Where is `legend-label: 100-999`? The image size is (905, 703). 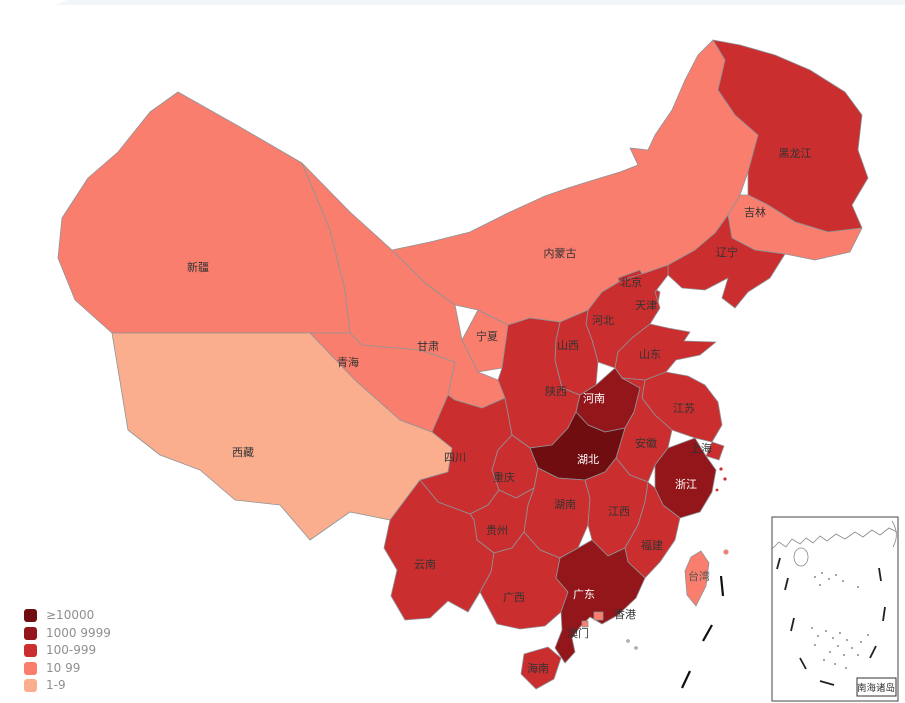
legend-label: 100-999 is located at coordinates (71, 650).